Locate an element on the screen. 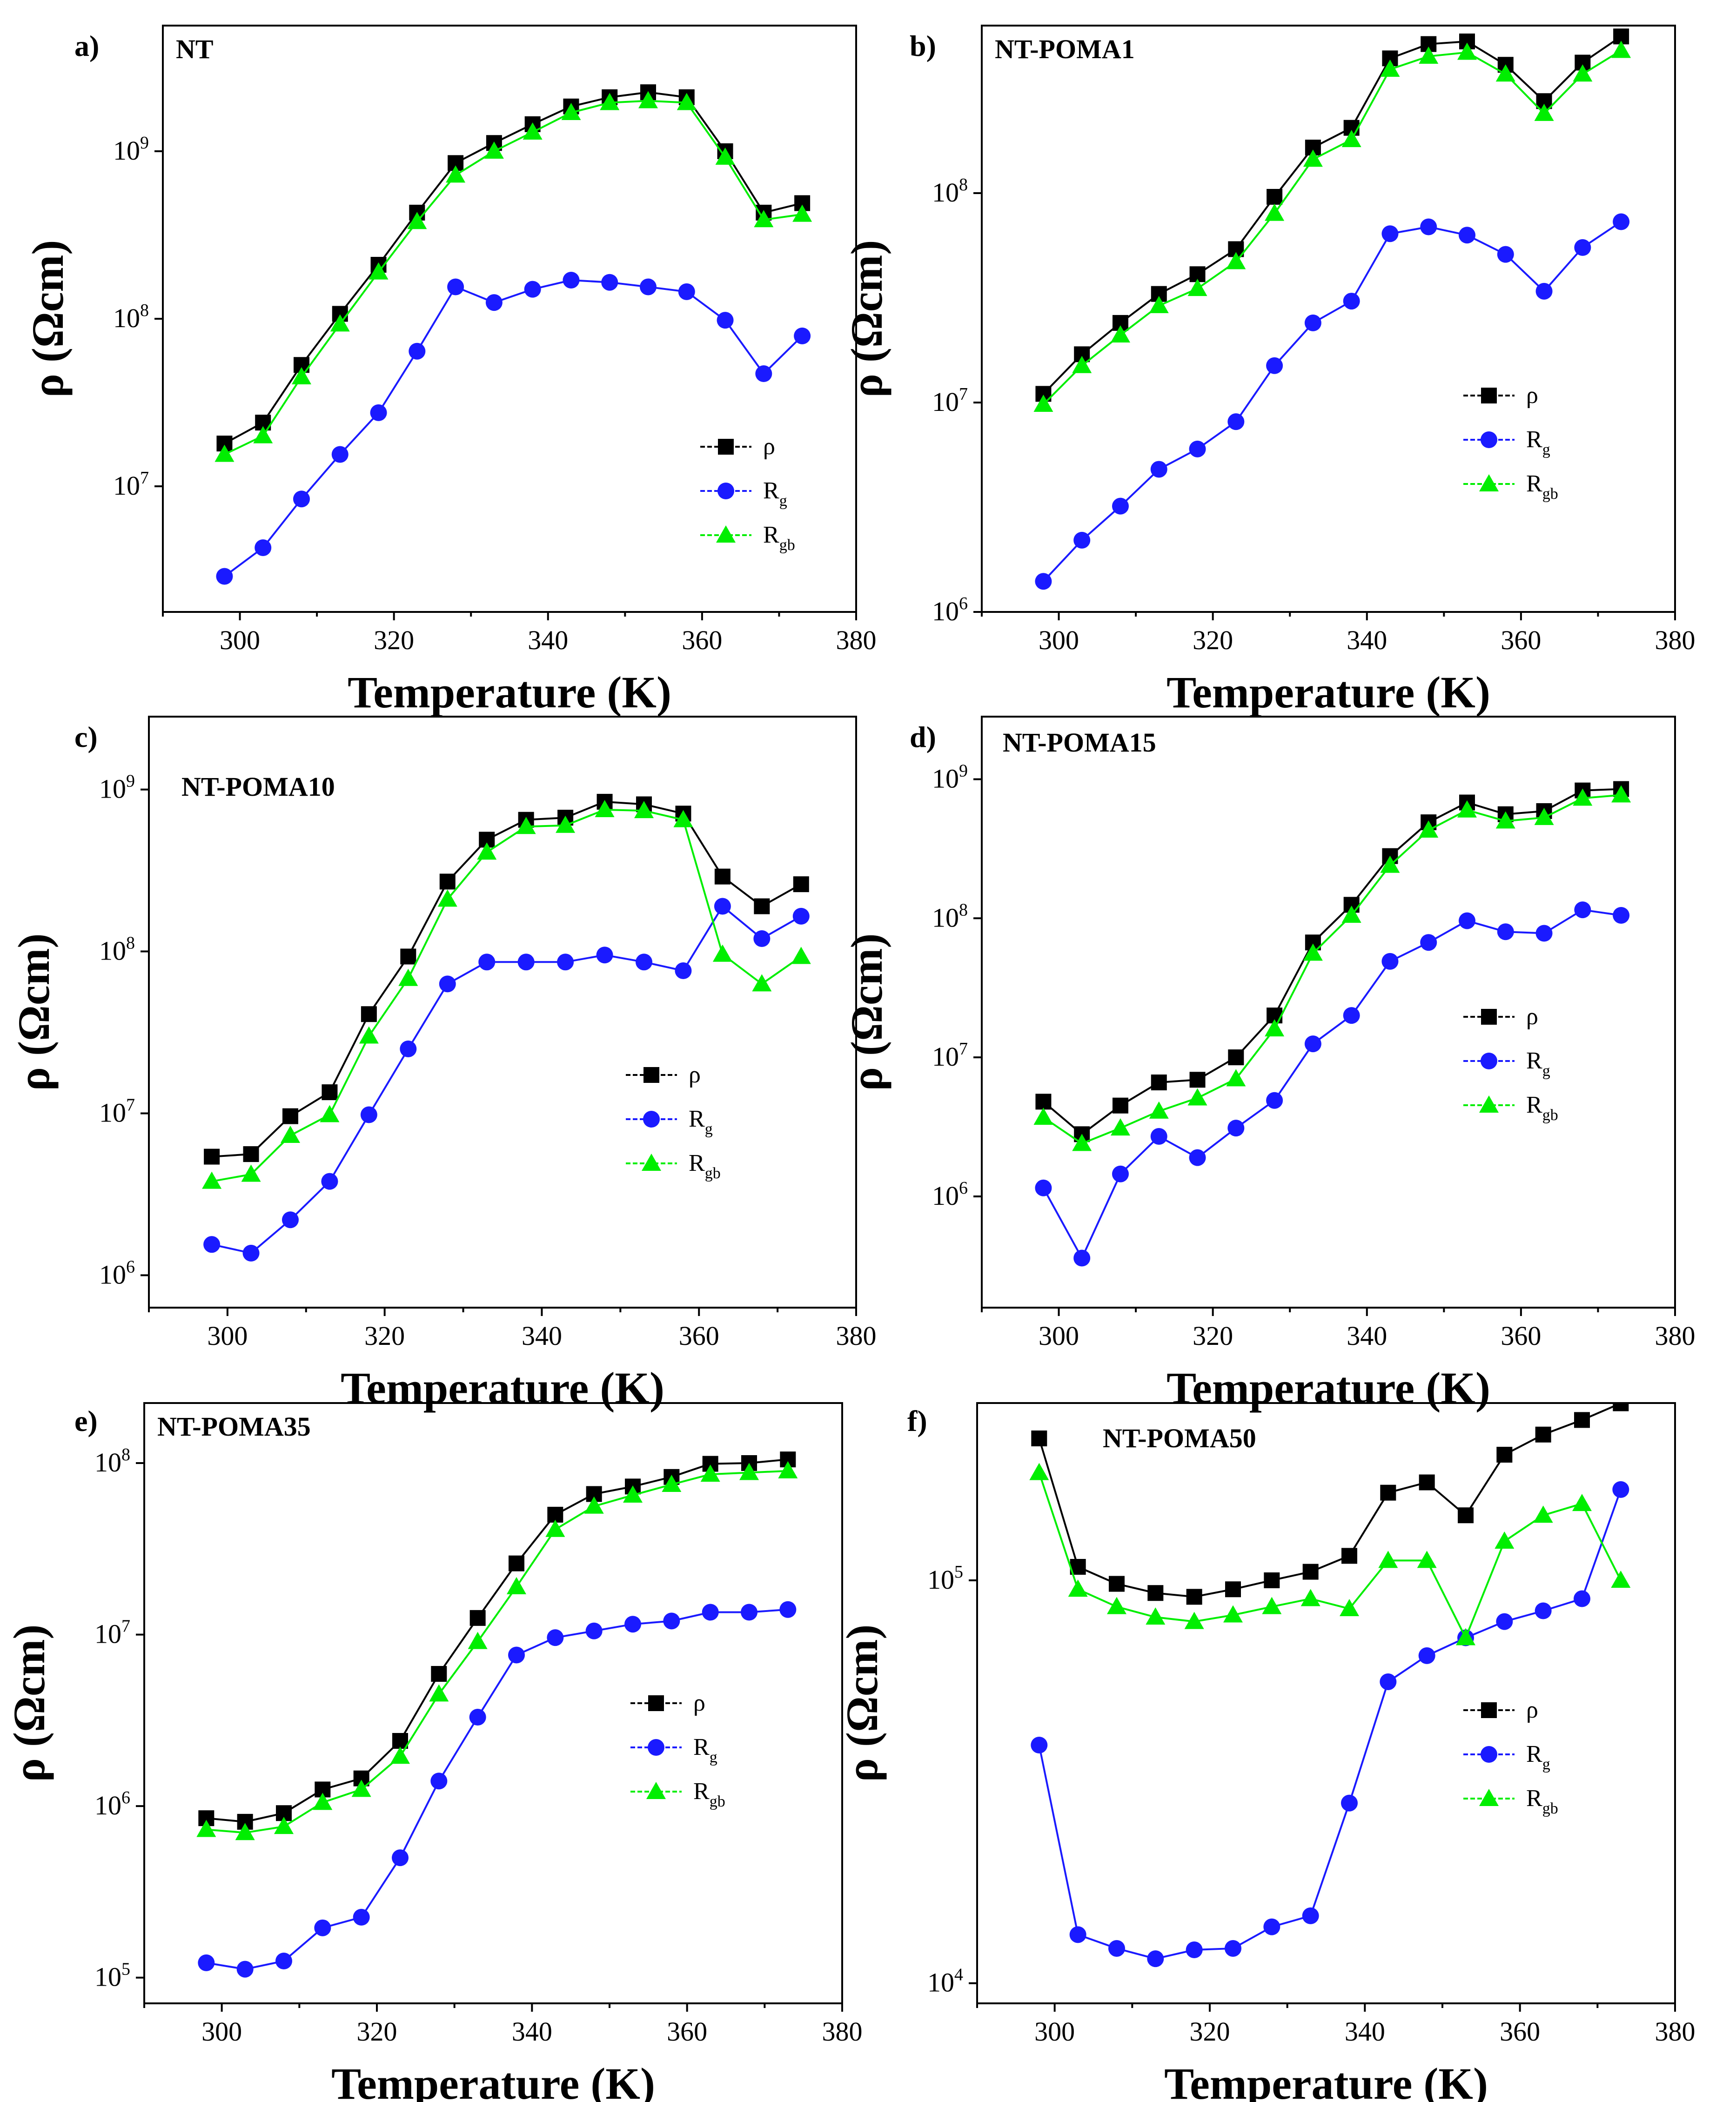 The height and width of the screenshot is (2102, 1736). plot-frame is located at coordinates (1329, 319).